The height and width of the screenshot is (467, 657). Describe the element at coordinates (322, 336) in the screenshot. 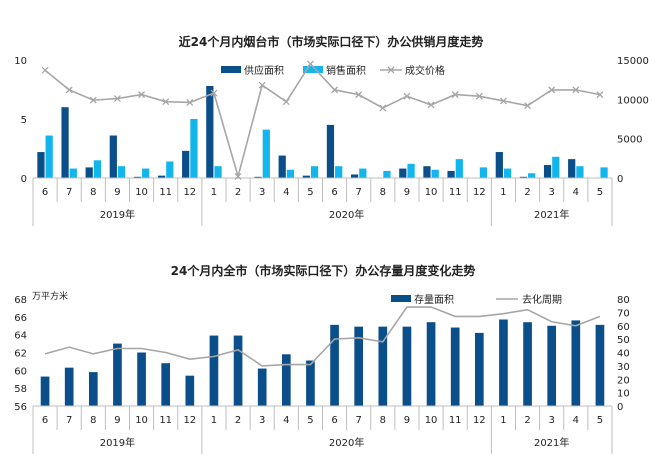

I see `line-去化周期` at that location.